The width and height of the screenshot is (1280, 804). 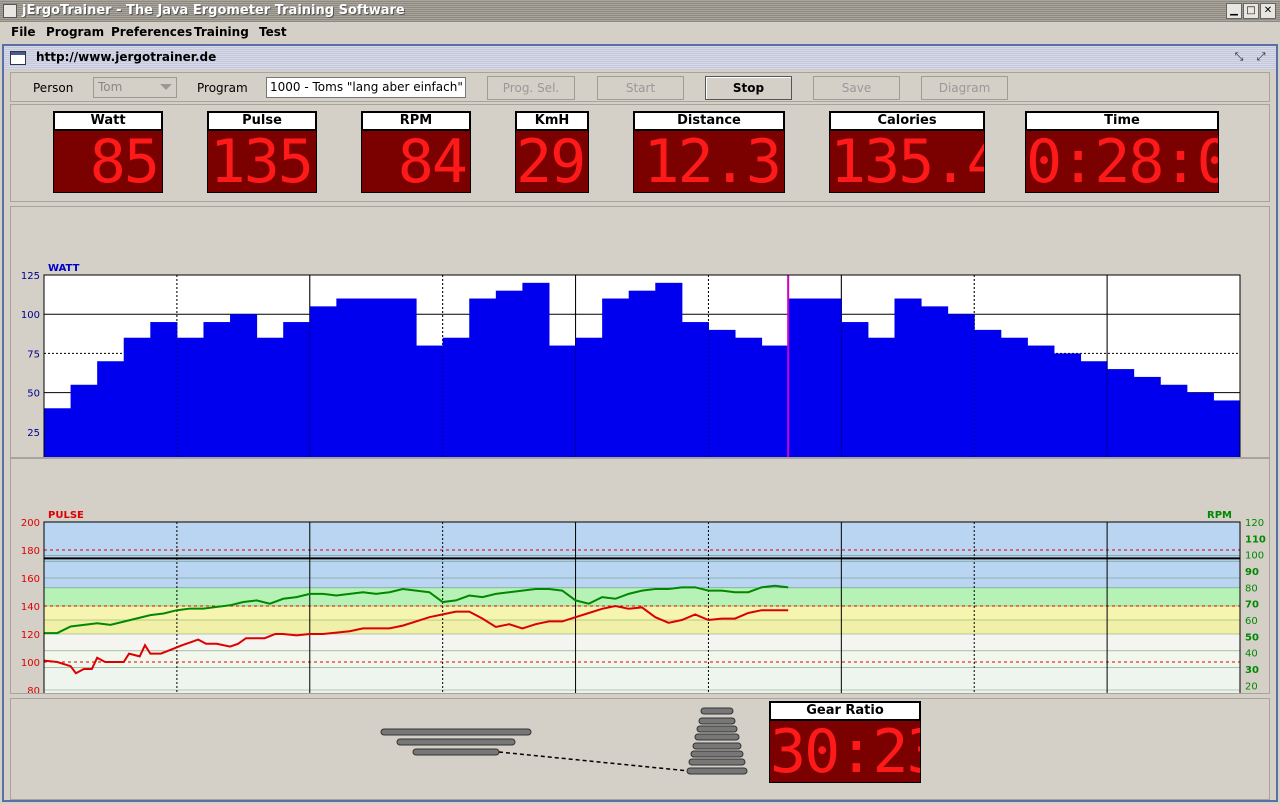 I want to click on rpm-ytick-label: 120, so click(x=1254, y=523).